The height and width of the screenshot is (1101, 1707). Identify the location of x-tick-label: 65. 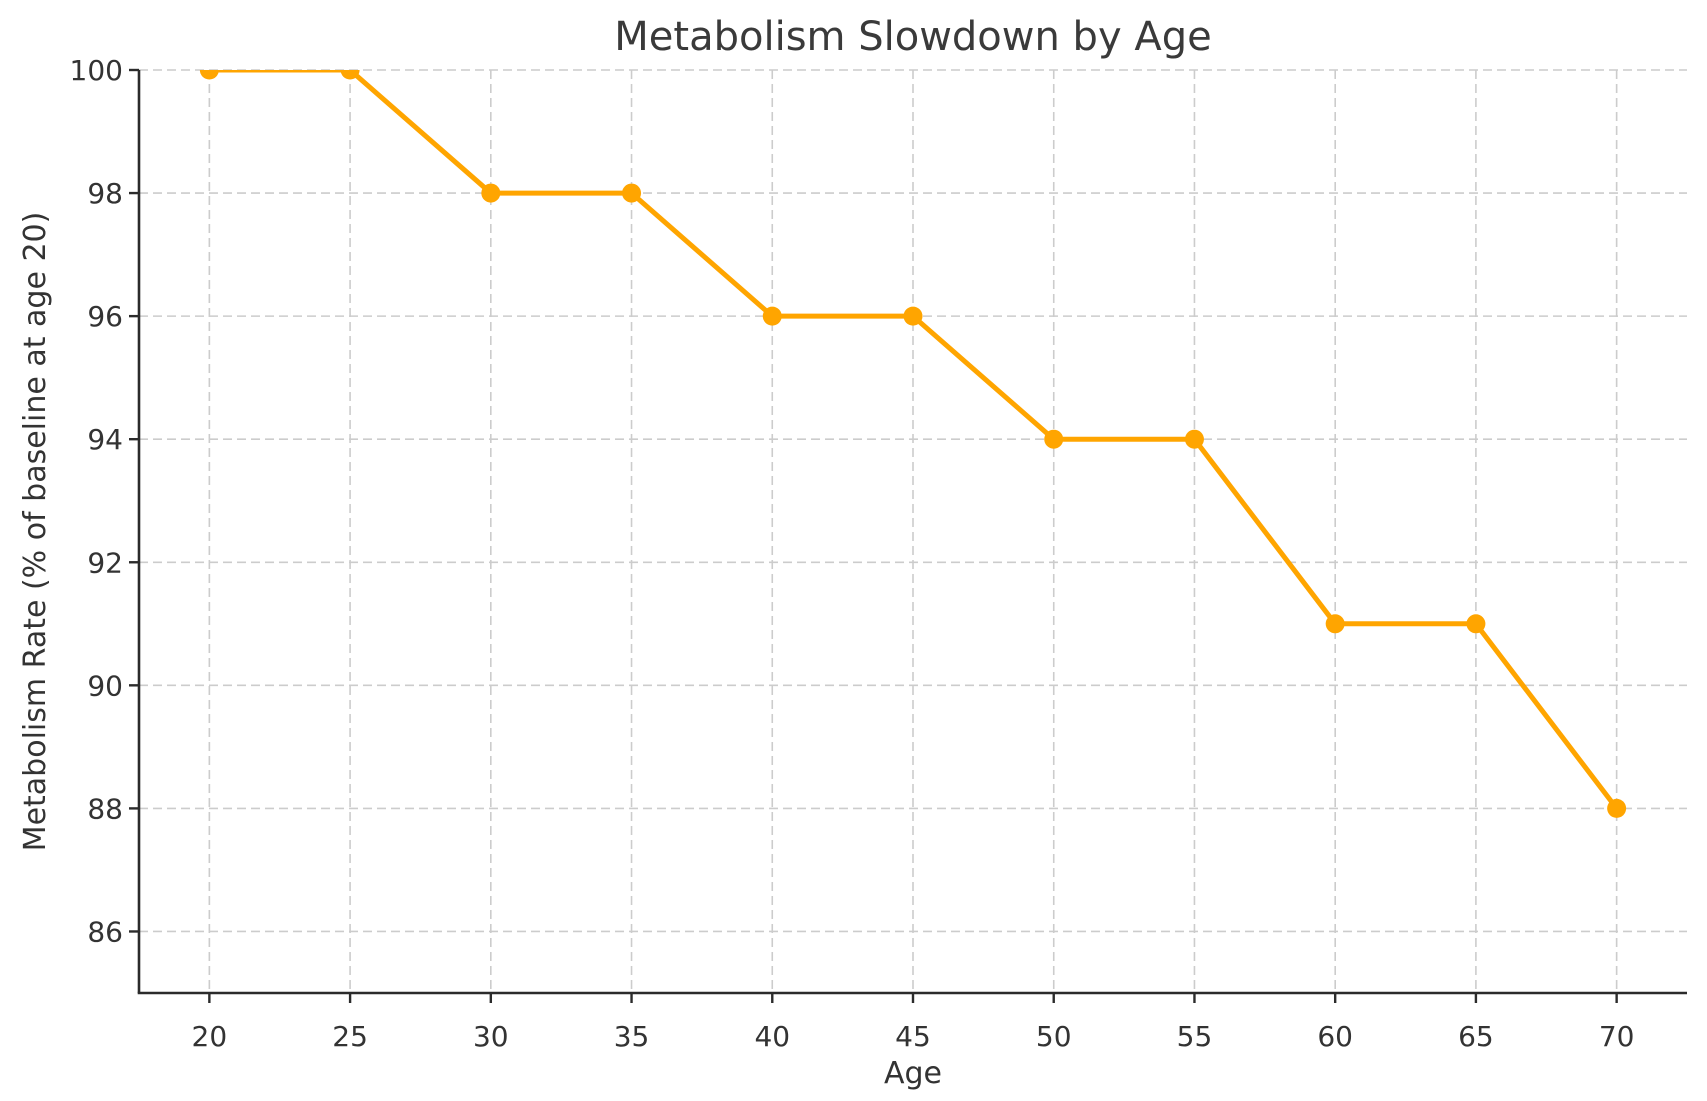
(1476, 1036).